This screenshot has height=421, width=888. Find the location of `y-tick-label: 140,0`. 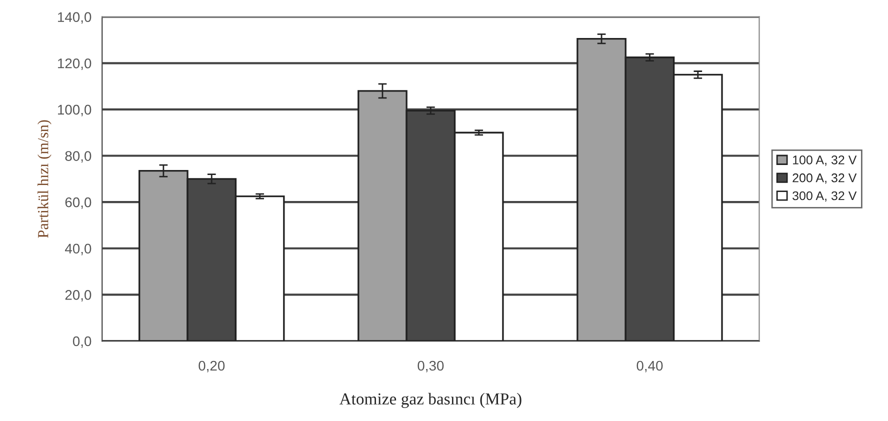

y-tick-label: 140,0 is located at coordinates (75, 18).